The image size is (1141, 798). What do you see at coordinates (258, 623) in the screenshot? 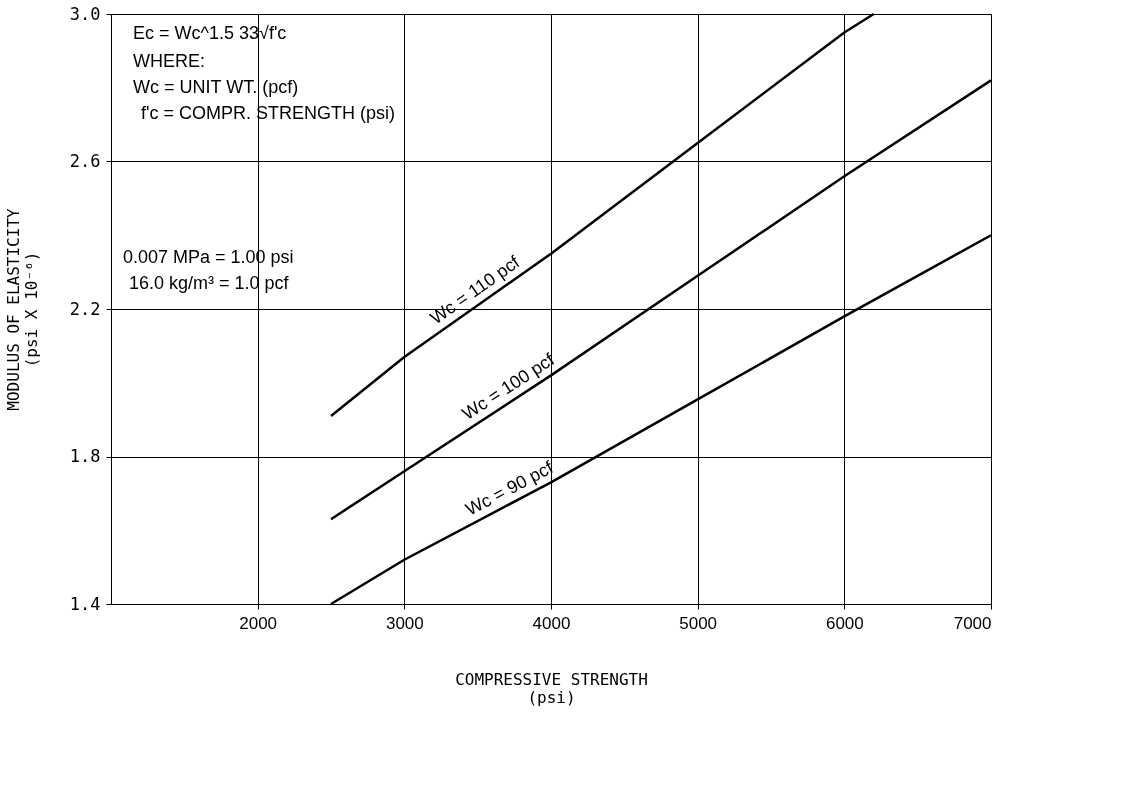
I see `x-tick-label: 2000` at bounding box center [258, 623].